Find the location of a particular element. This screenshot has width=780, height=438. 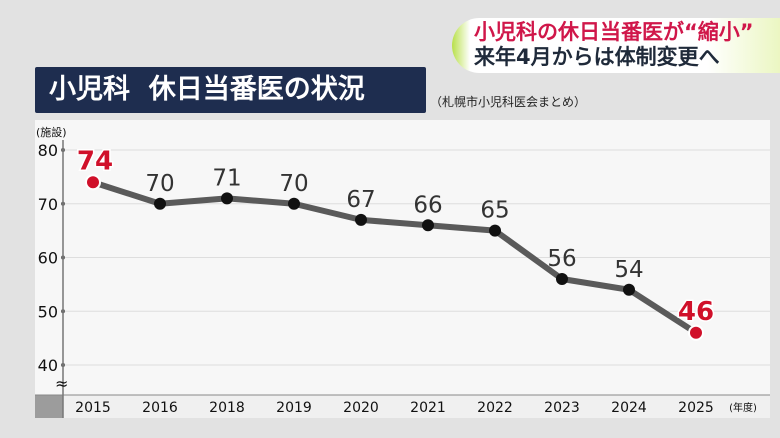

data-label: 67 is located at coordinates (360, 200).